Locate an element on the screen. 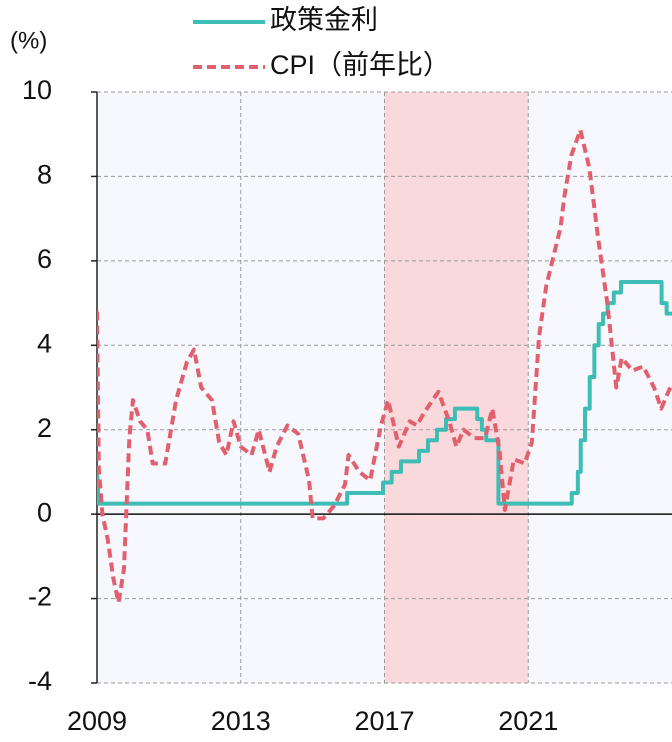 This screenshot has height=742, width=672. y-tick-label: 8 is located at coordinates (44, 175).